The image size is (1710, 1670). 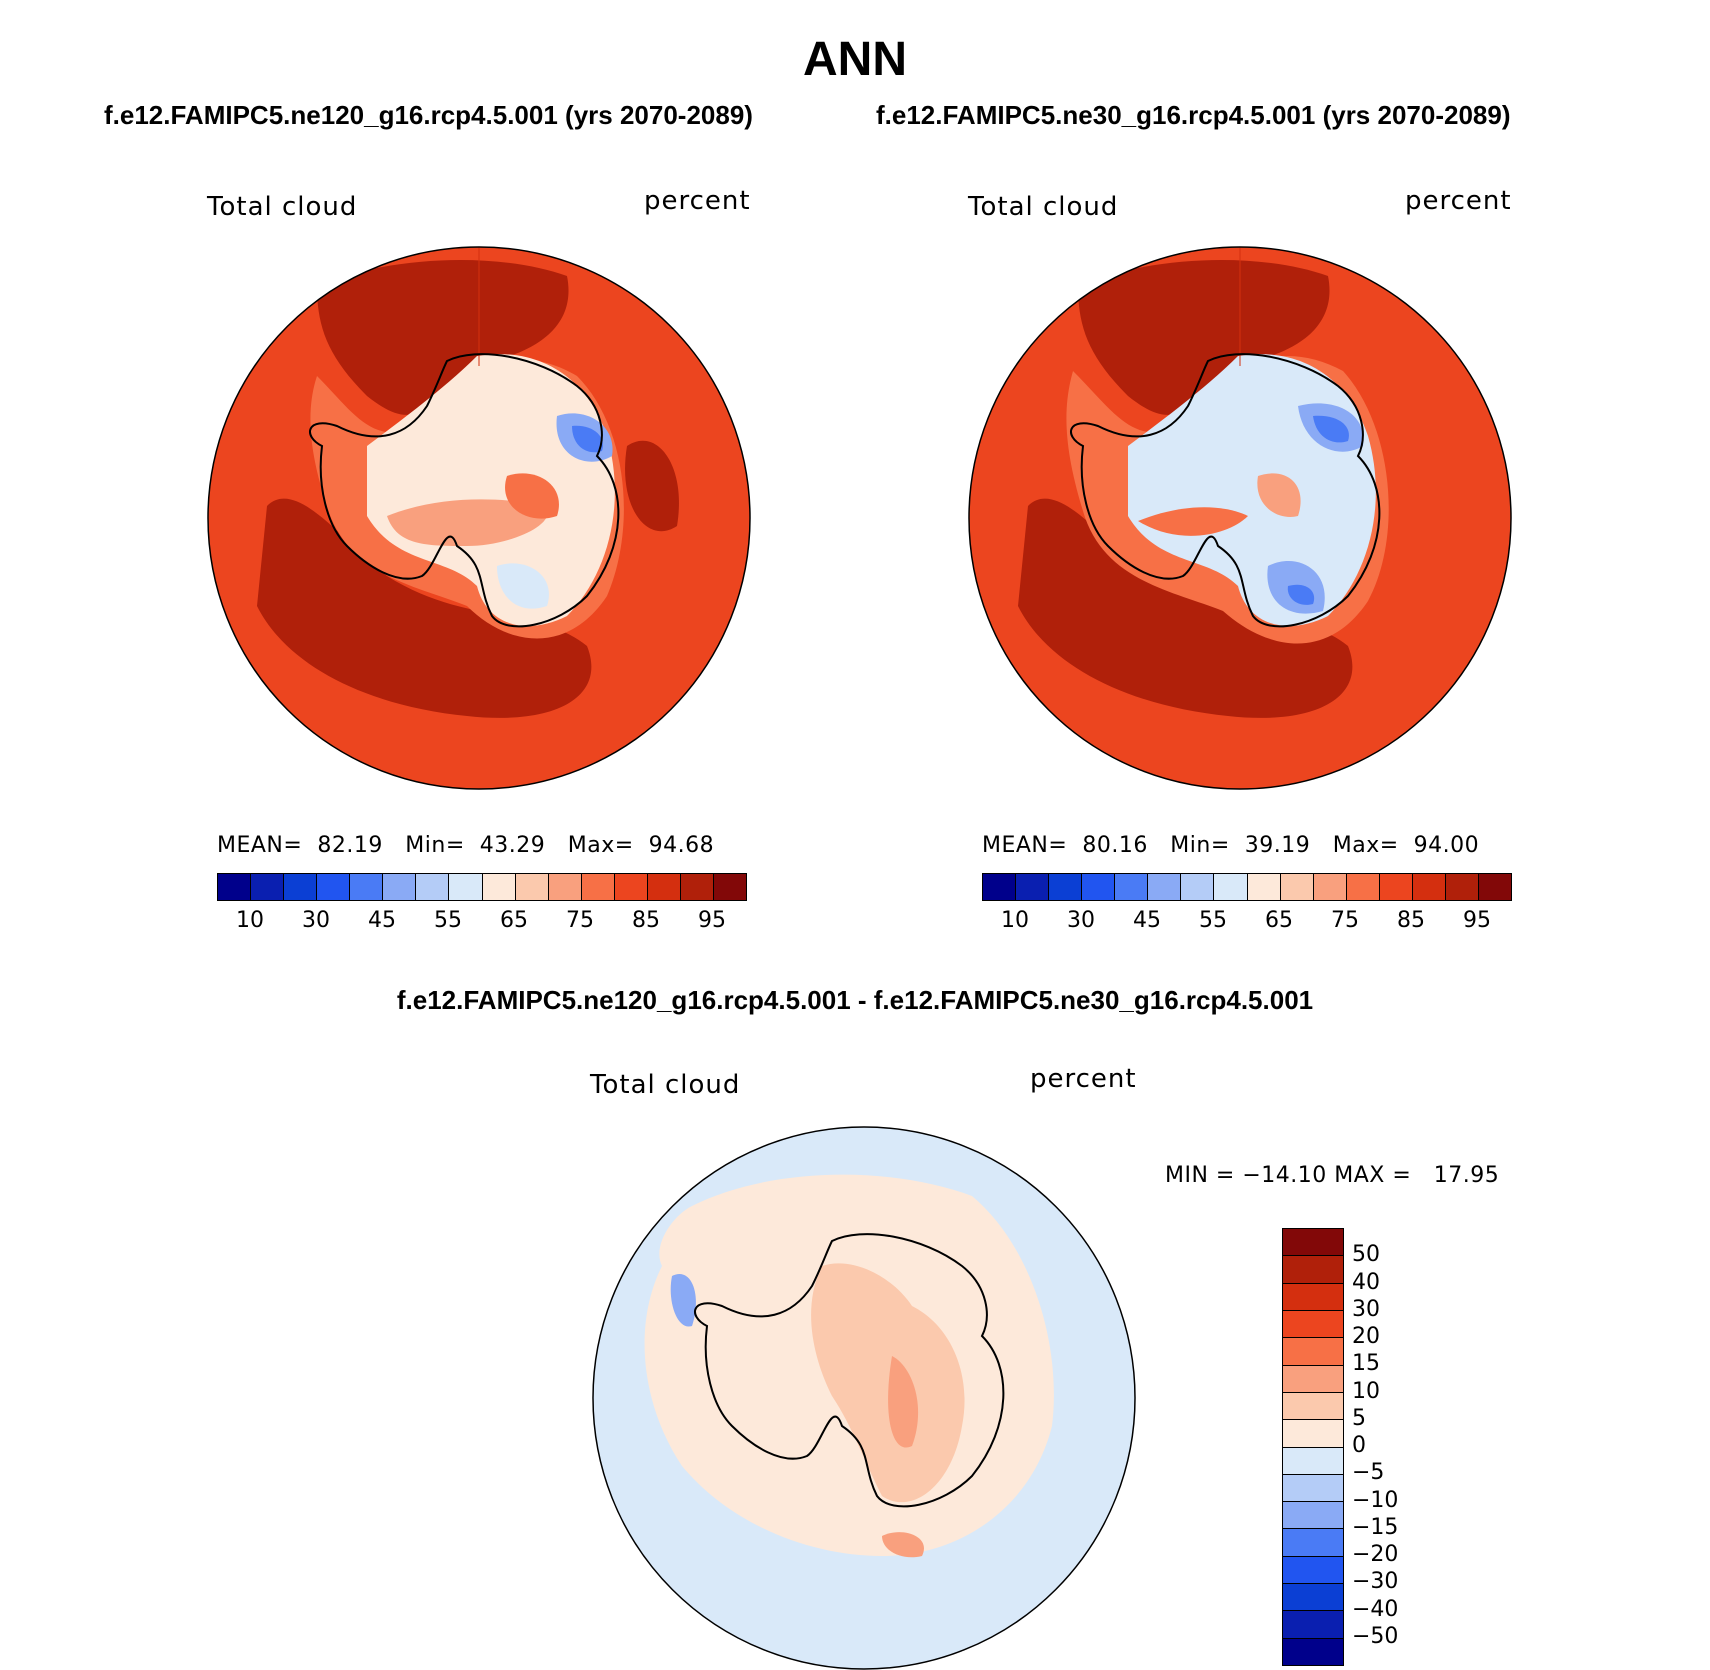 I want to click on colorbar-tick-label: 85, so click(x=1411, y=920).